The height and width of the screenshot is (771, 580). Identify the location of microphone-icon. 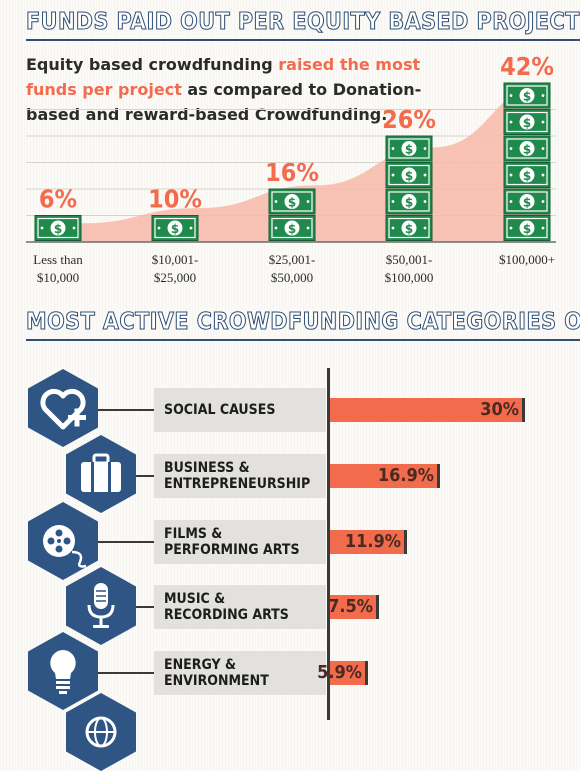
(101, 606).